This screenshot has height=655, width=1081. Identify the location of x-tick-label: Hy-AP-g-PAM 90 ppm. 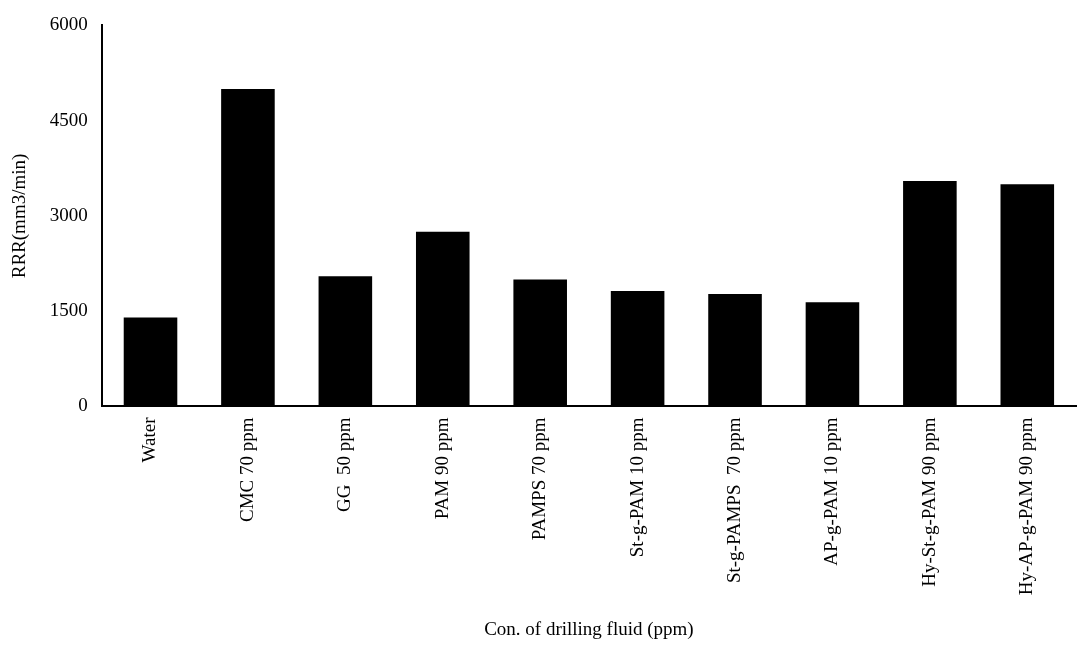
(1026, 506).